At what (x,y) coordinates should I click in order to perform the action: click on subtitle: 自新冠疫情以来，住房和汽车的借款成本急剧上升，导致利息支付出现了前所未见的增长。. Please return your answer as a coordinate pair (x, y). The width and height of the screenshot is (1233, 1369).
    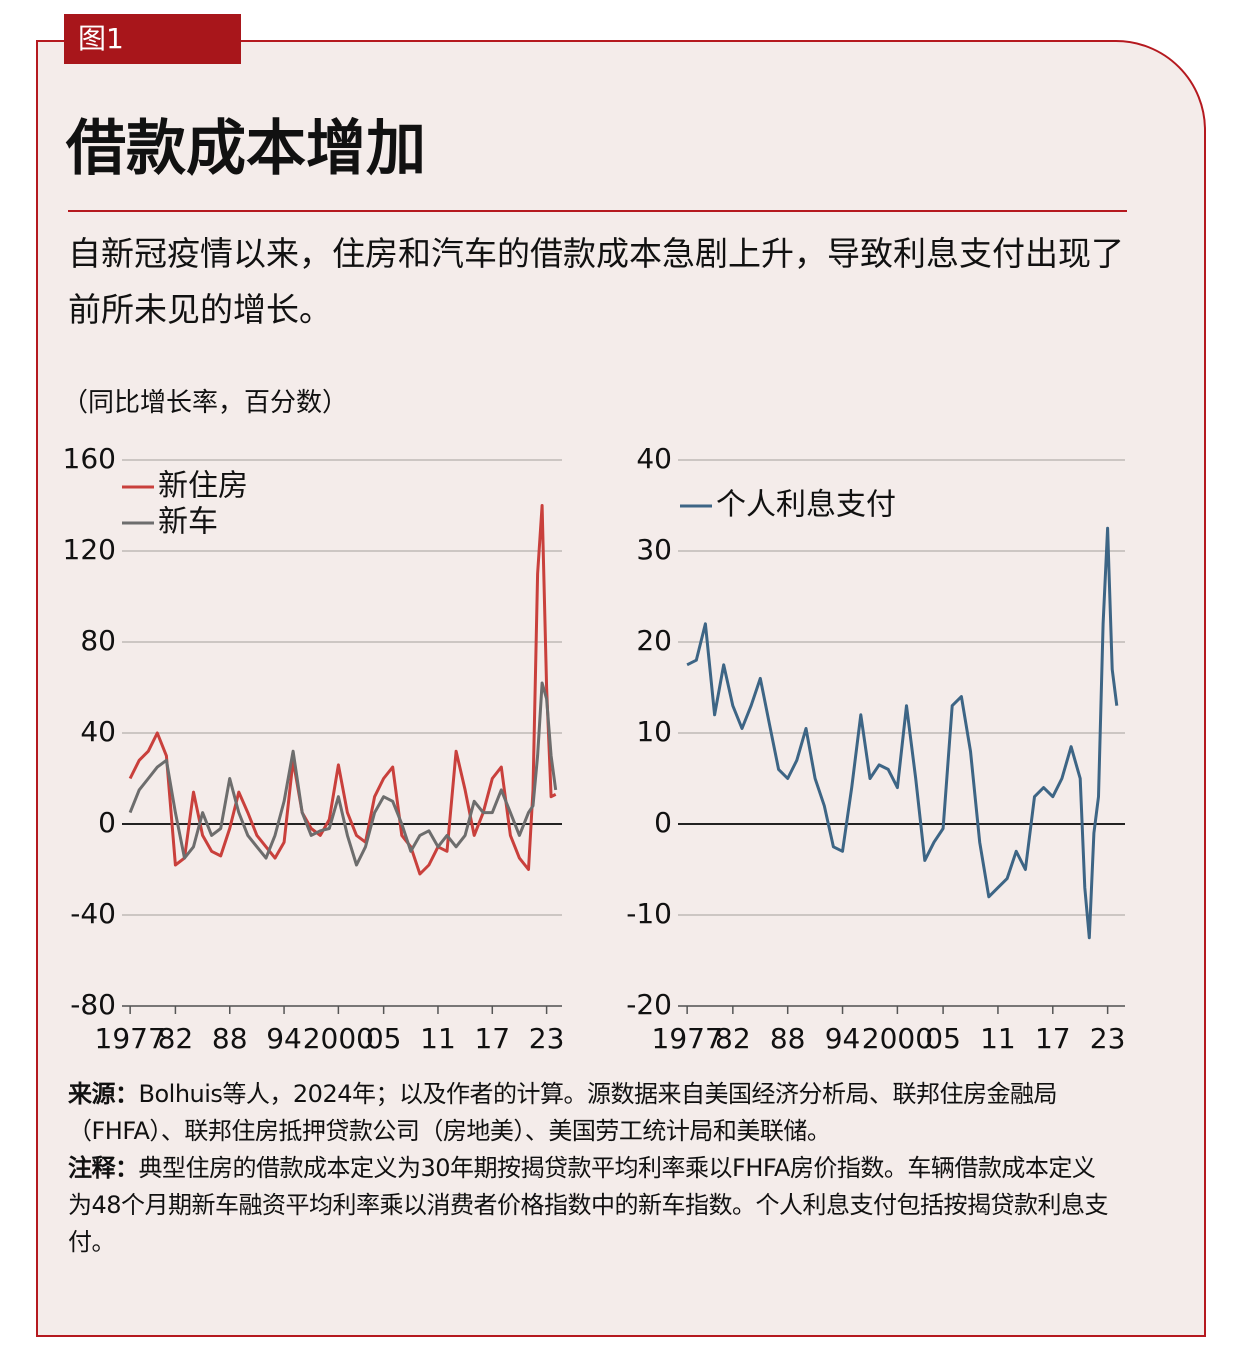
    Looking at the image, I should click on (596, 281).